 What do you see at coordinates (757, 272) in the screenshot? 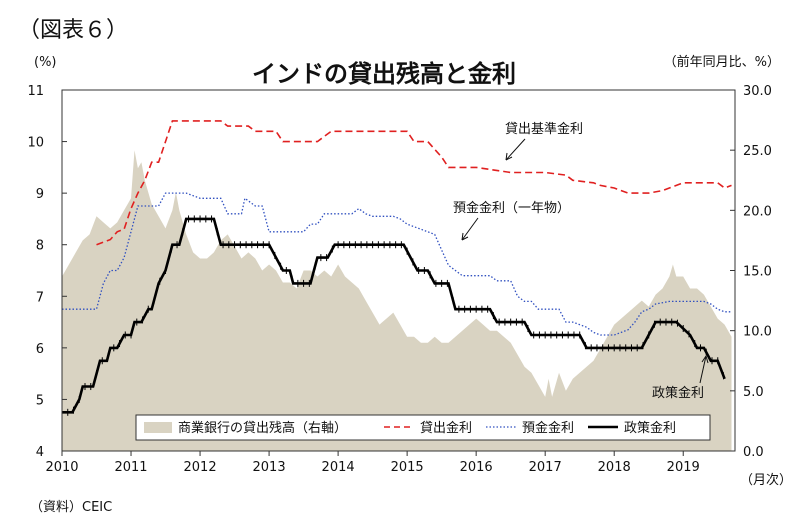
I see `right-tick-label: 15.0` at bounding box center [757, 272].